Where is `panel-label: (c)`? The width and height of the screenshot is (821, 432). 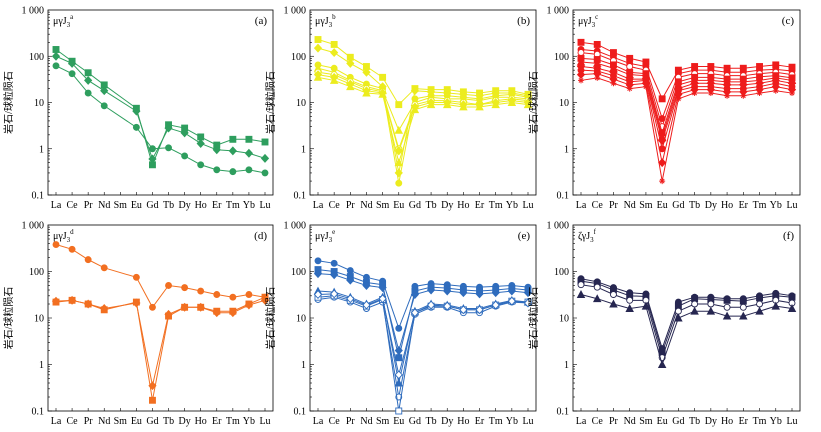 panel-label: (c) is located at coordinates (788, 21).